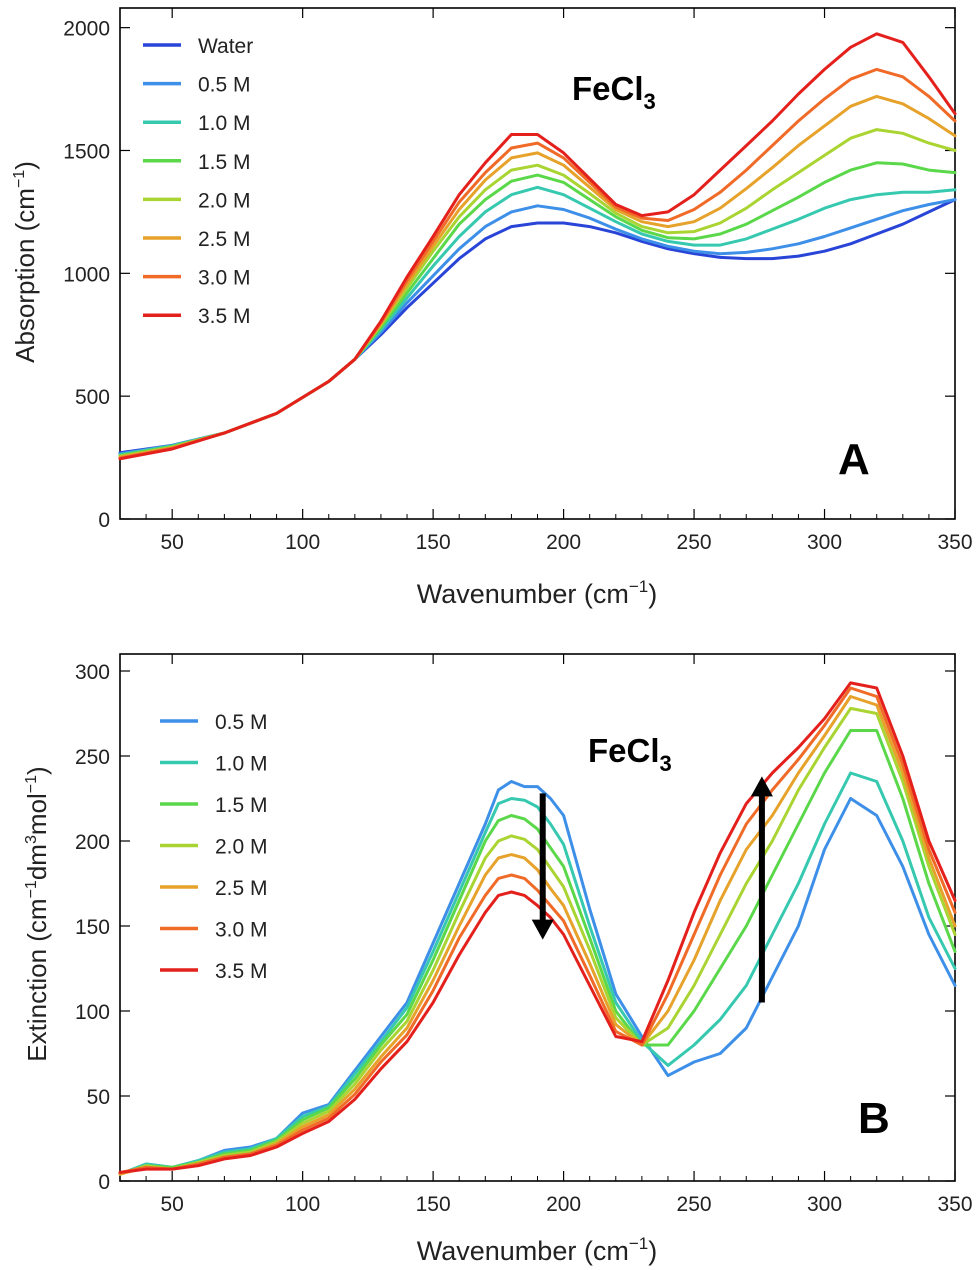 Image resolution: width=980 pixels, height=1270 pixels. What do you see at coordinates (611, 1251) in the screenshot?
I see `panel-b-x-axis-label-unit: cm` at bounding box center [611, 1251].